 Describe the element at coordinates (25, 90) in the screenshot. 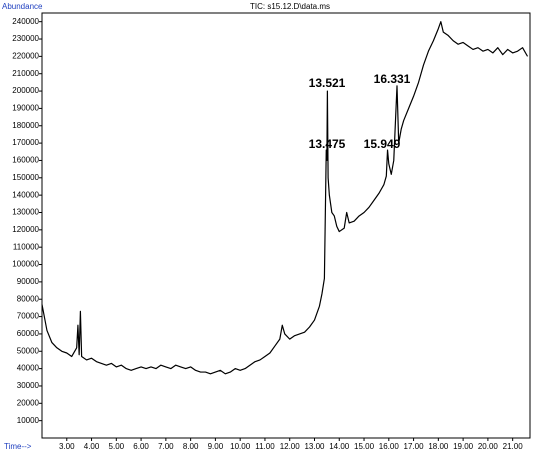

I see `y-tick-label: 200000` at that location.